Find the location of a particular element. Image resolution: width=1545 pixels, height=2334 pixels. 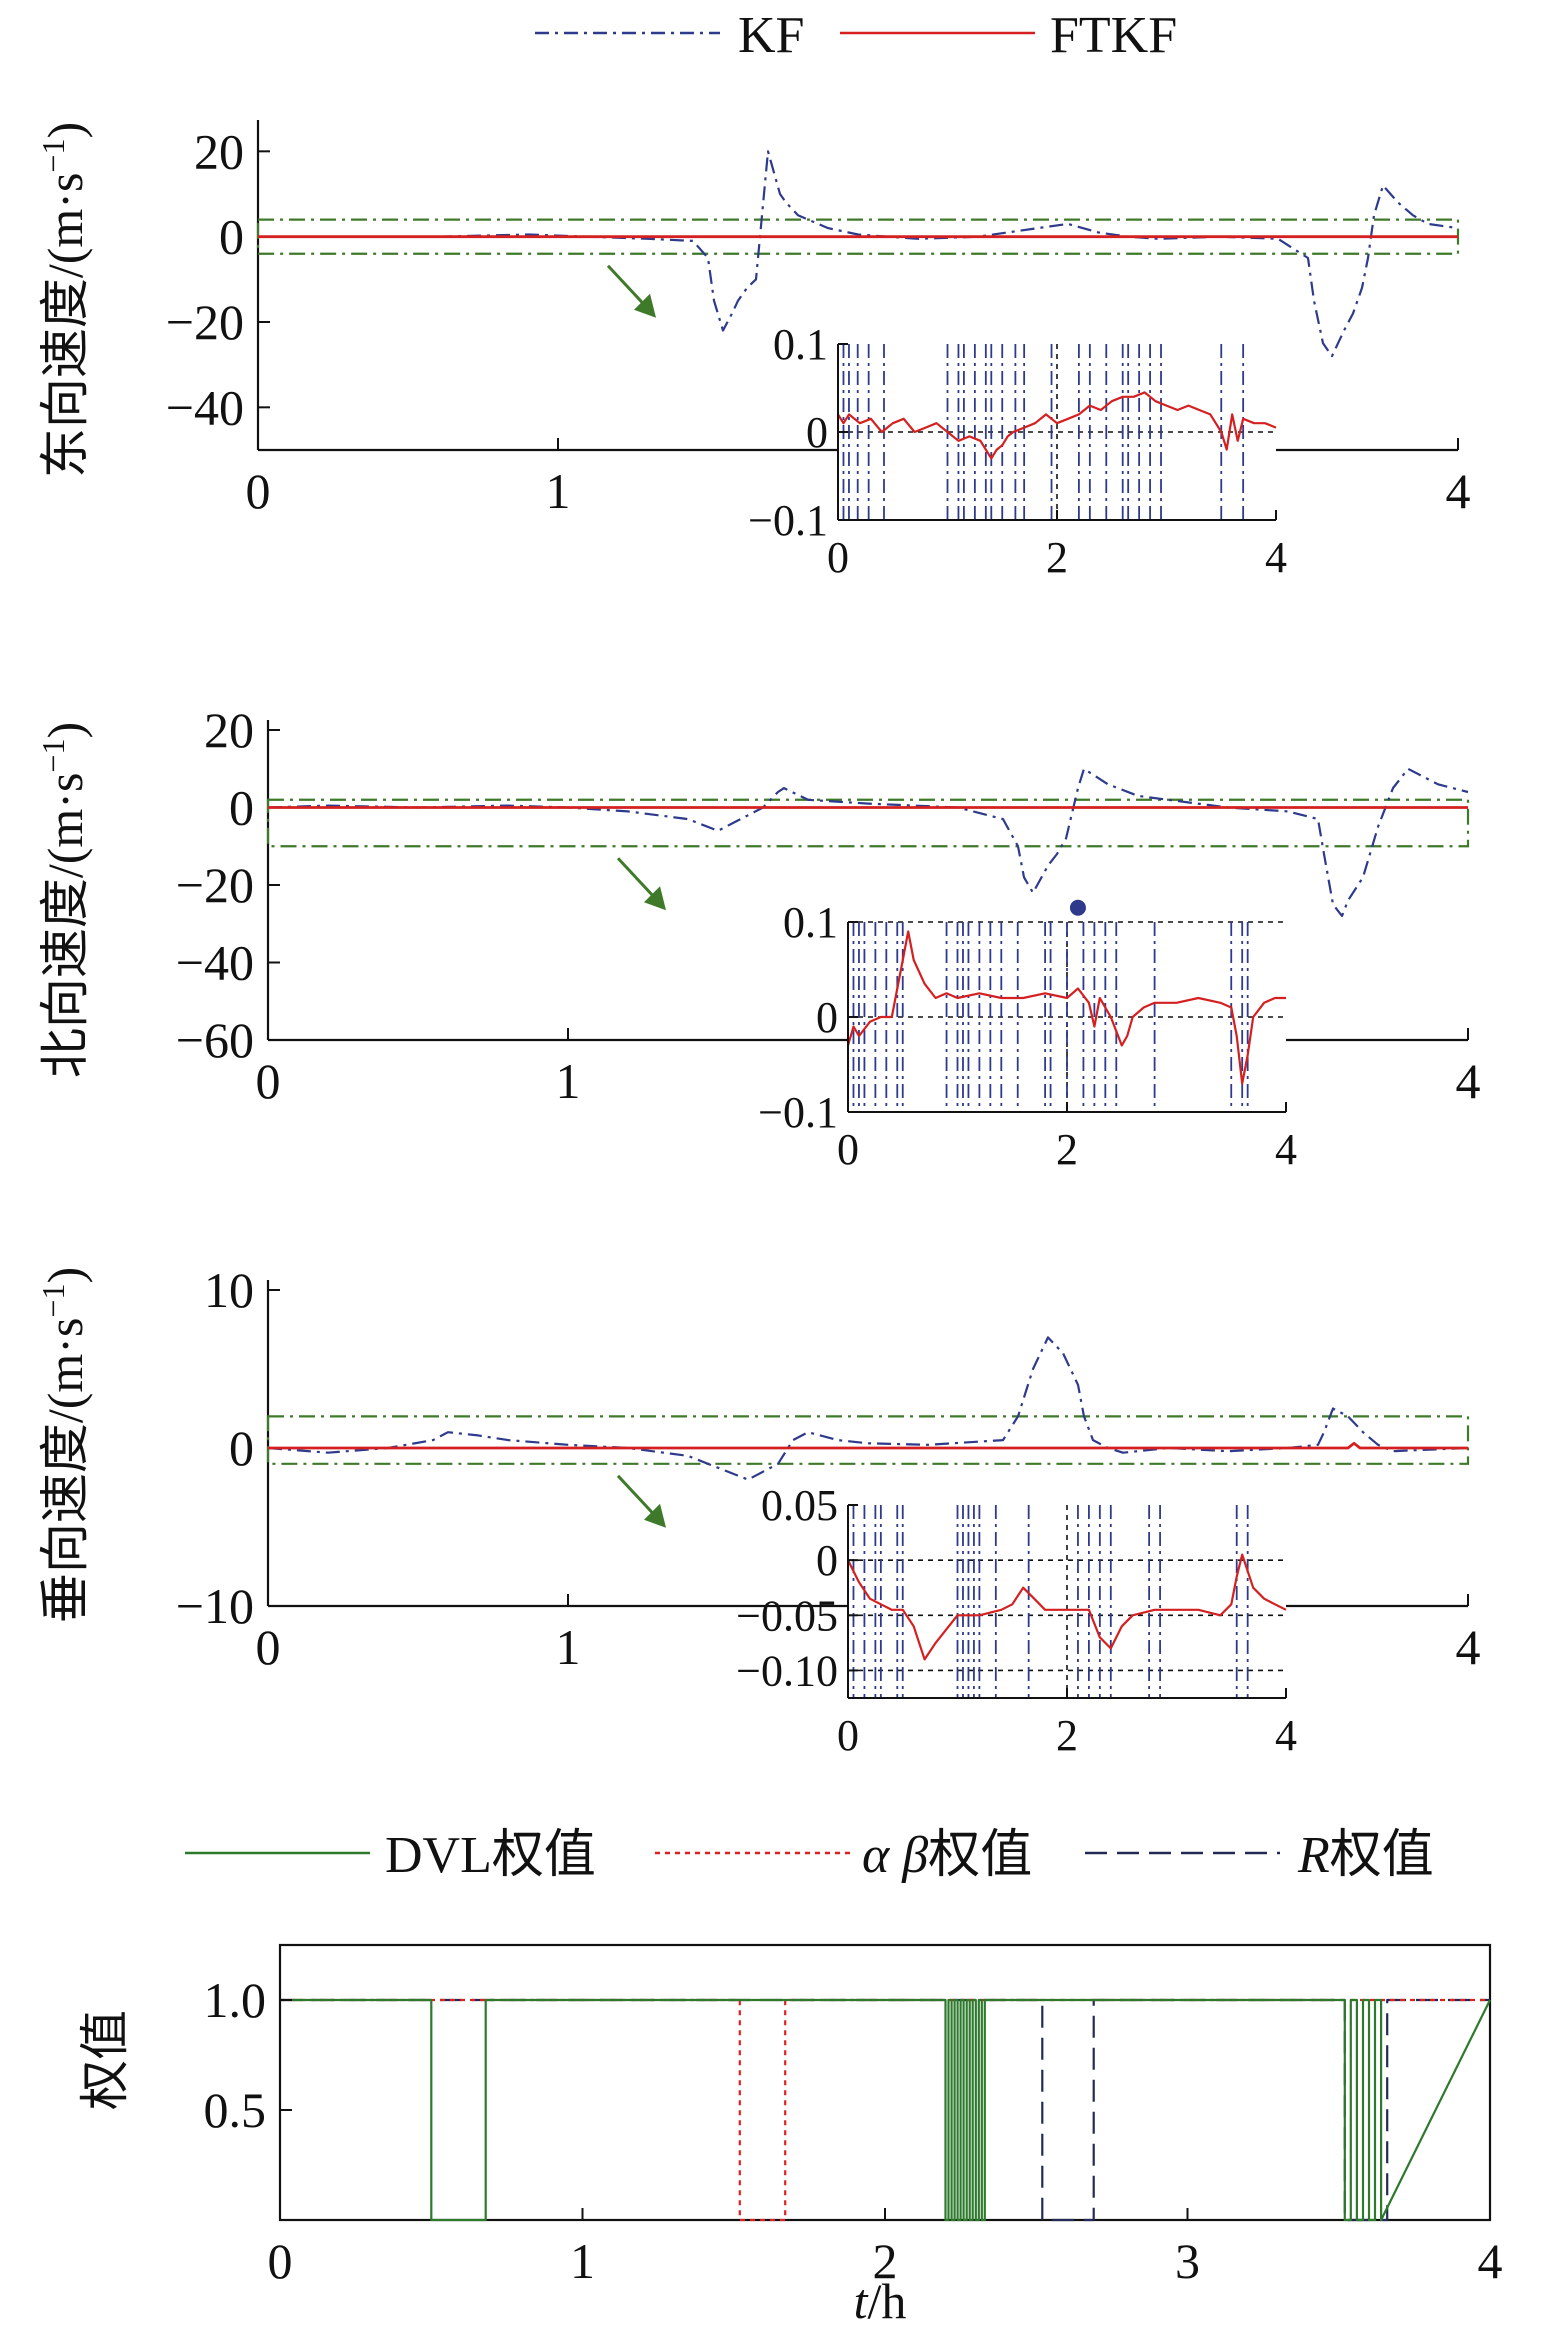

weights-legend-label: α β权值 is located at coordinates (947, 1855).